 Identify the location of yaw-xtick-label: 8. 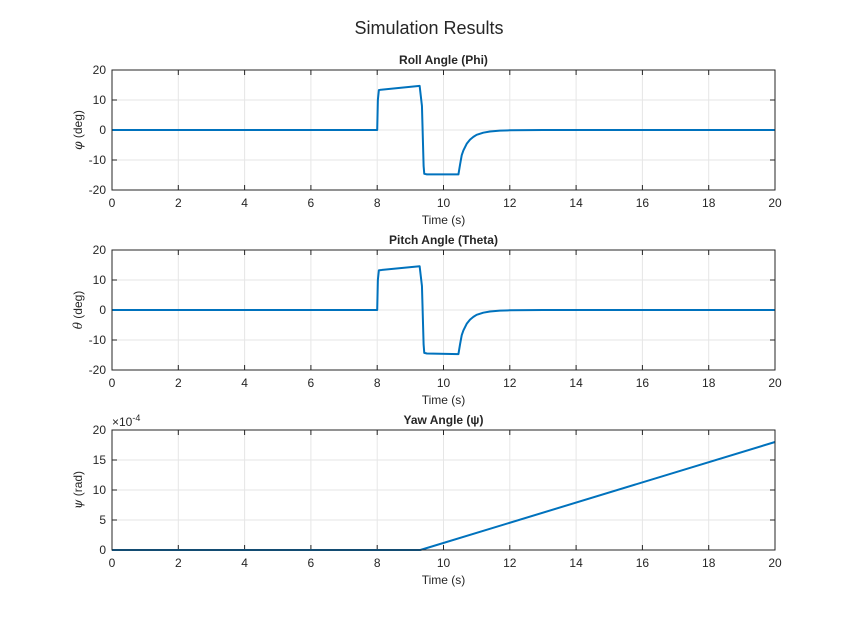
(377, 563).